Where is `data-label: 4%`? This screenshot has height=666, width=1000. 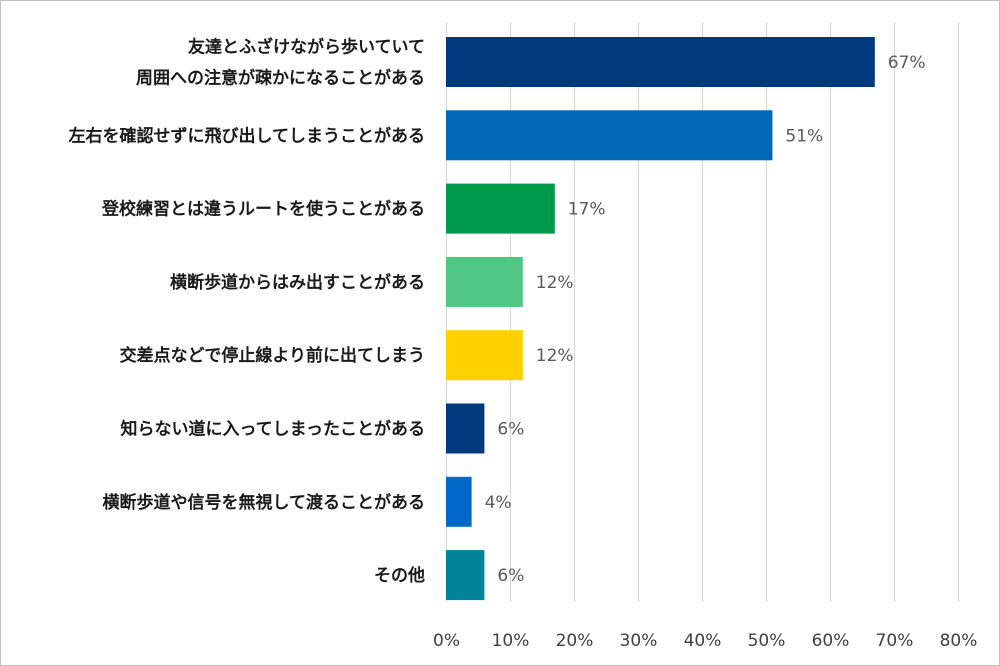 data-label: 4% is located at coordinates (498, 503).